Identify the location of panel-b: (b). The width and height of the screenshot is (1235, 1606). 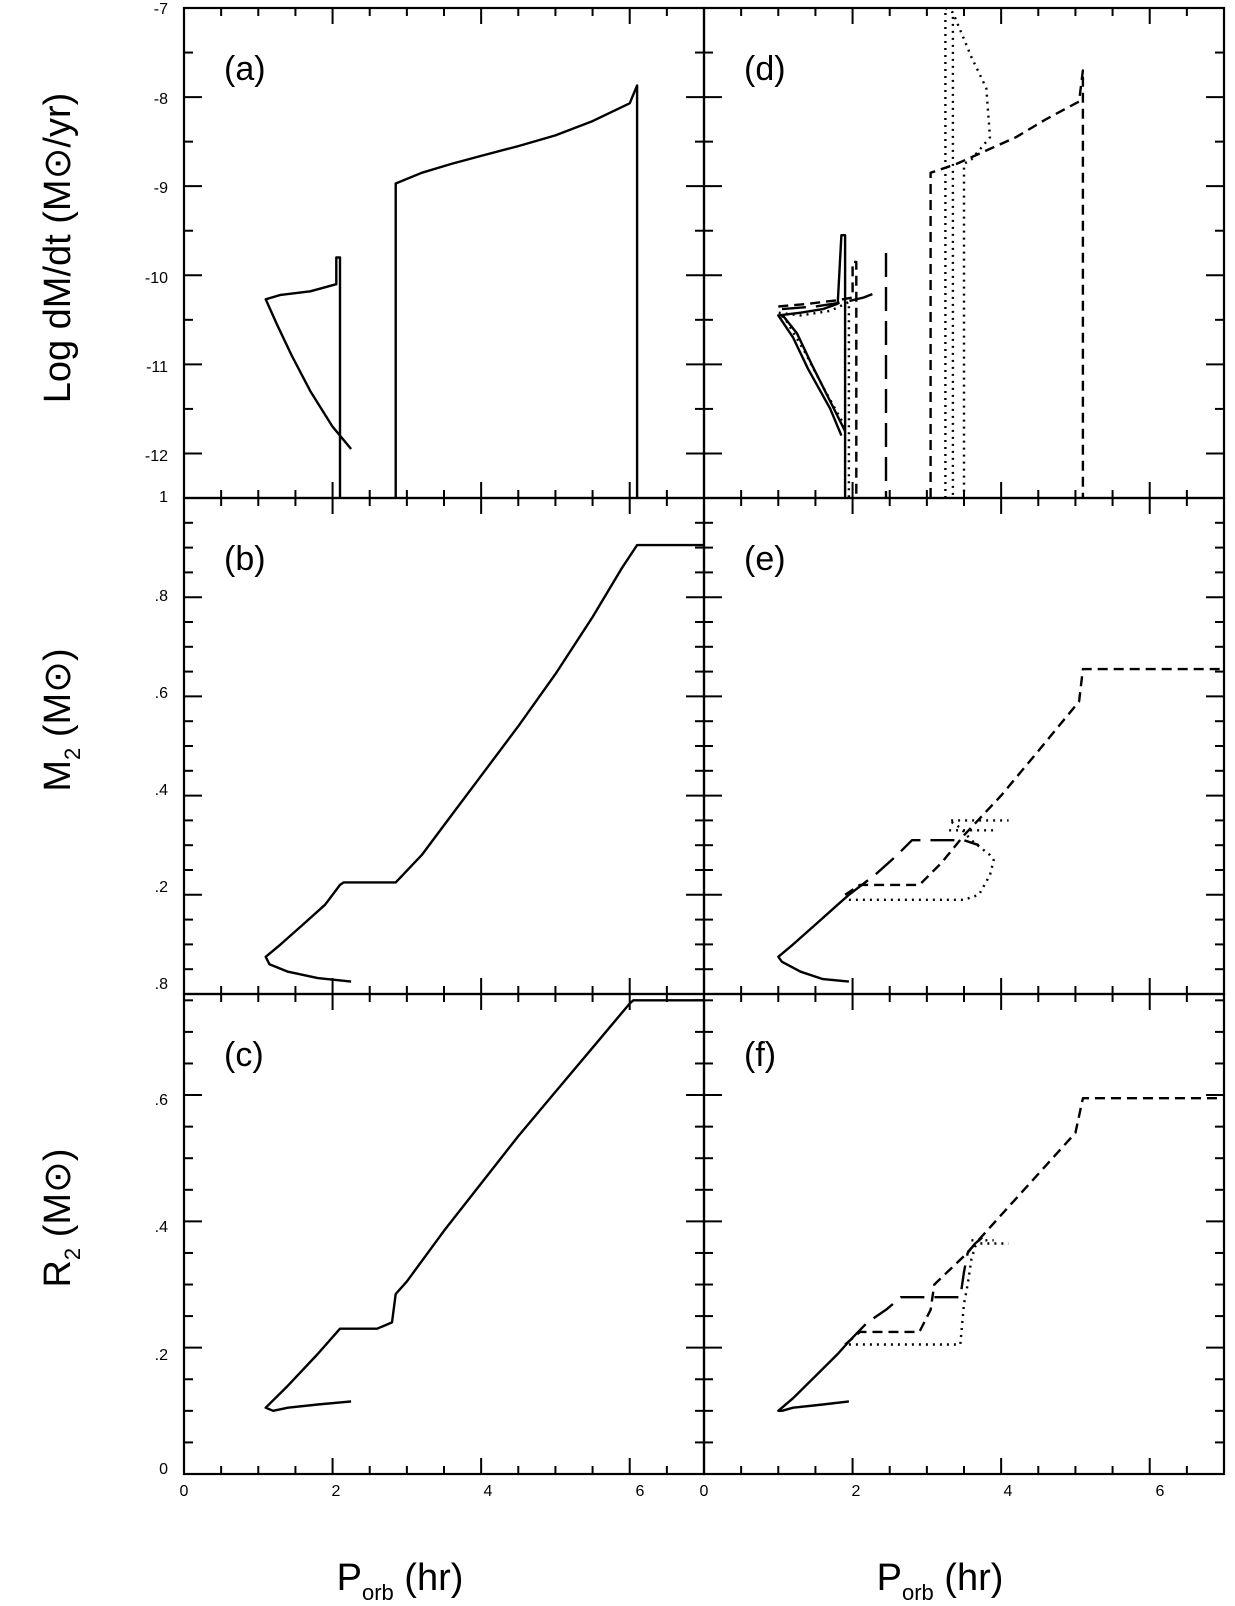
(444, 746).